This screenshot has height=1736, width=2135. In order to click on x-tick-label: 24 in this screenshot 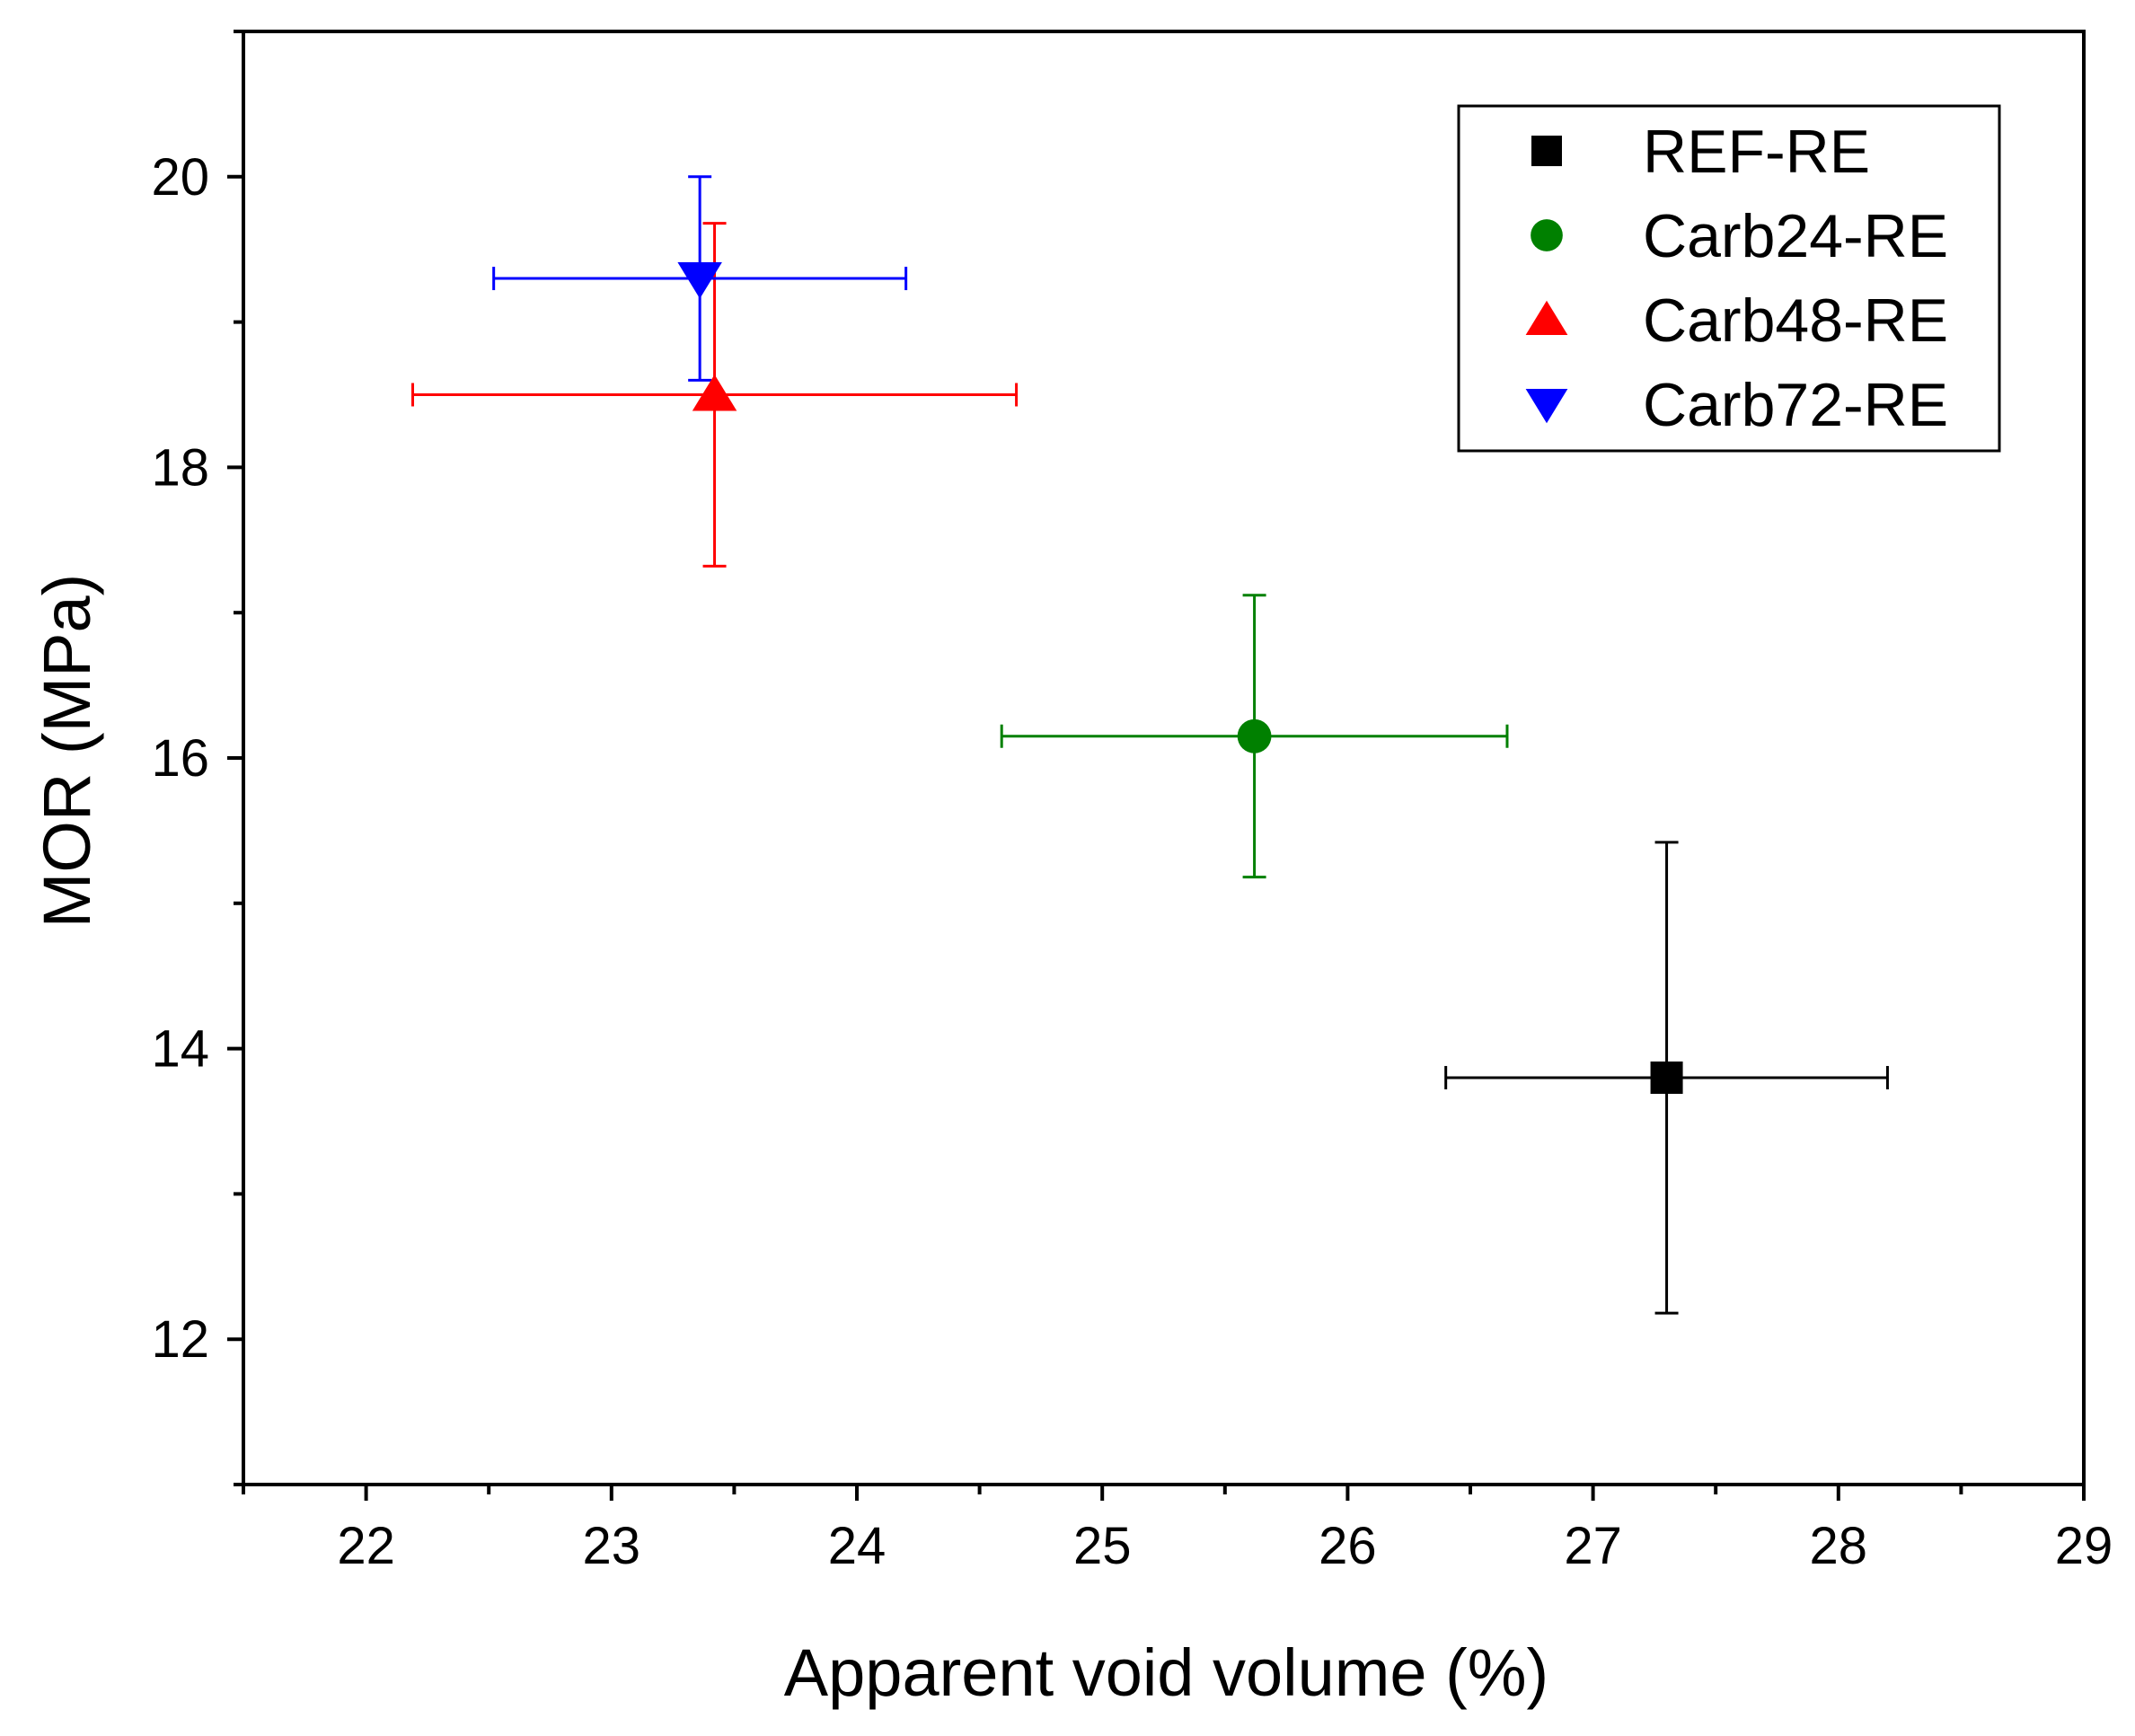, I will do `click(858, 1546)`.